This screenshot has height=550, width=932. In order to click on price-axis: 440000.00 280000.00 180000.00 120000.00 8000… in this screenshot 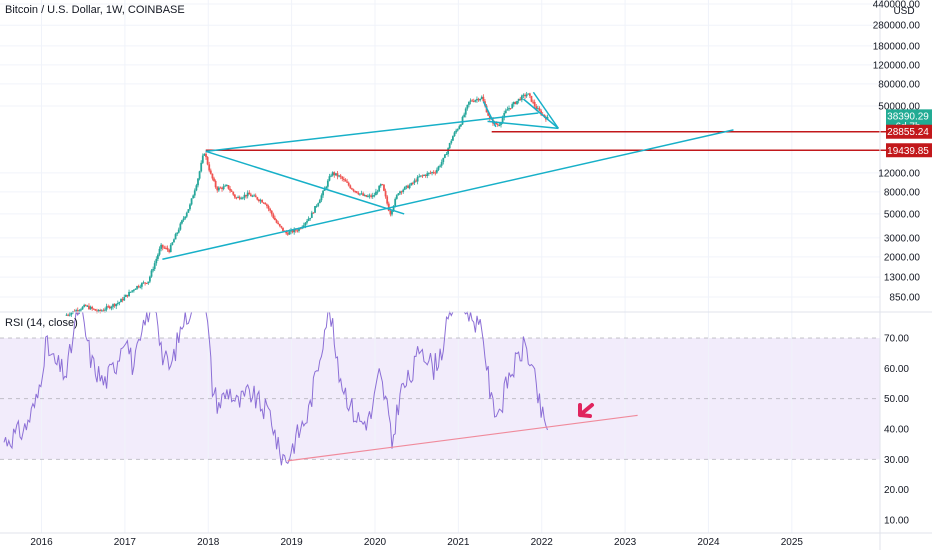, I will do `click(897, 152)`.